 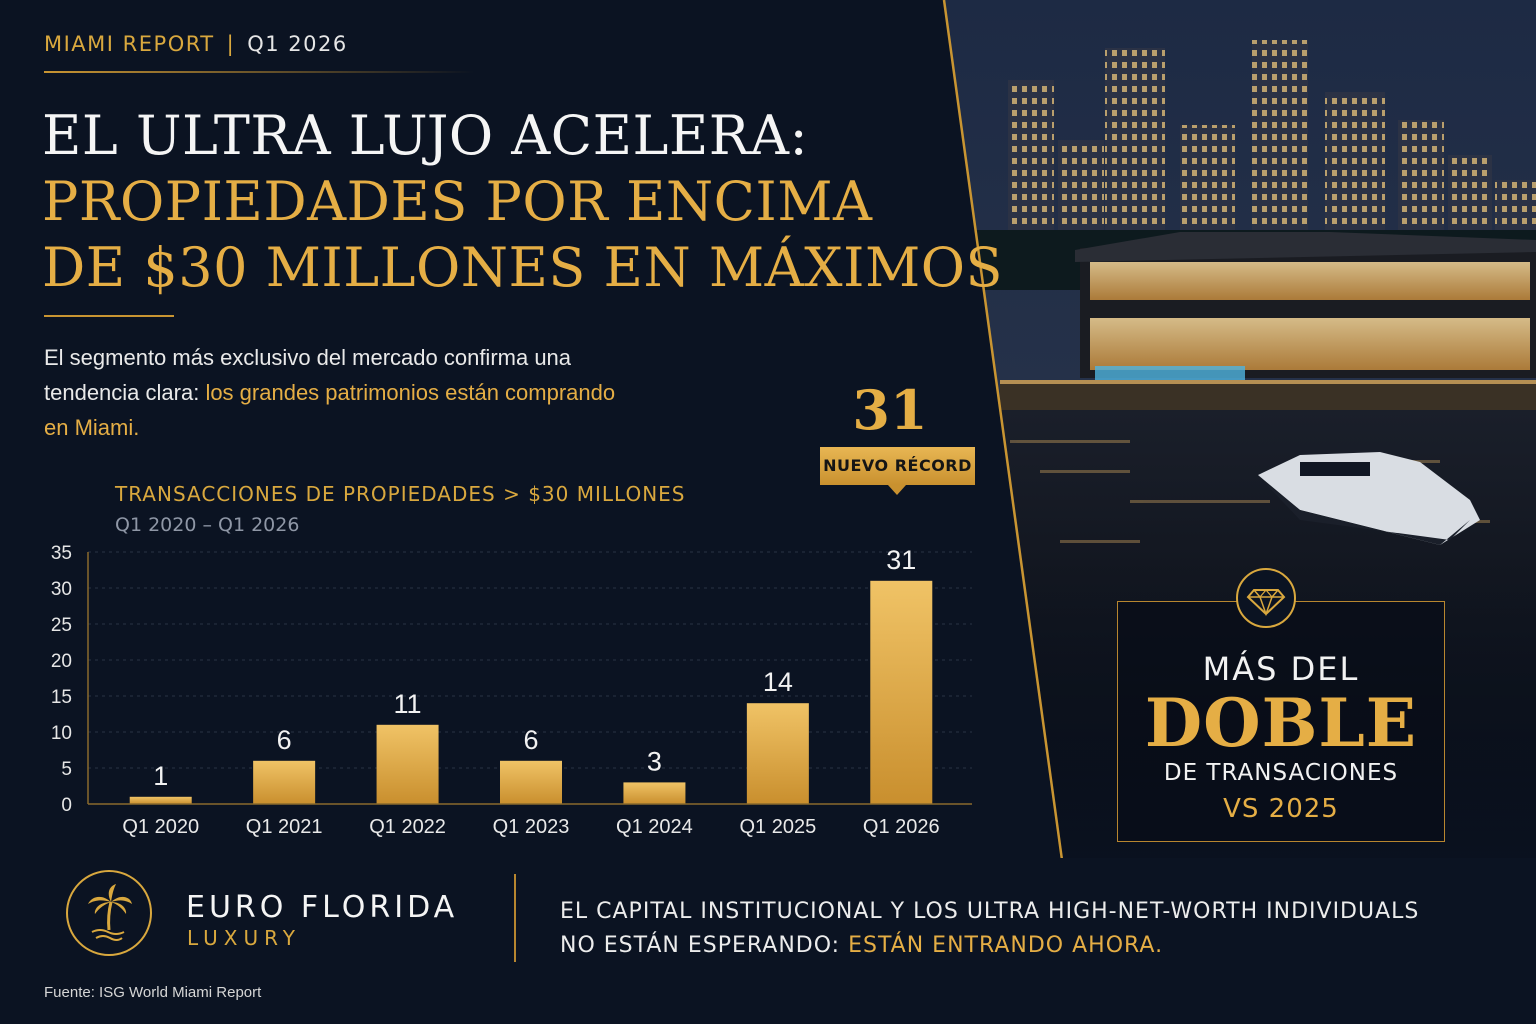 I want to click on brand-name: EURO FLORIDA, so click(x=322, y=907).